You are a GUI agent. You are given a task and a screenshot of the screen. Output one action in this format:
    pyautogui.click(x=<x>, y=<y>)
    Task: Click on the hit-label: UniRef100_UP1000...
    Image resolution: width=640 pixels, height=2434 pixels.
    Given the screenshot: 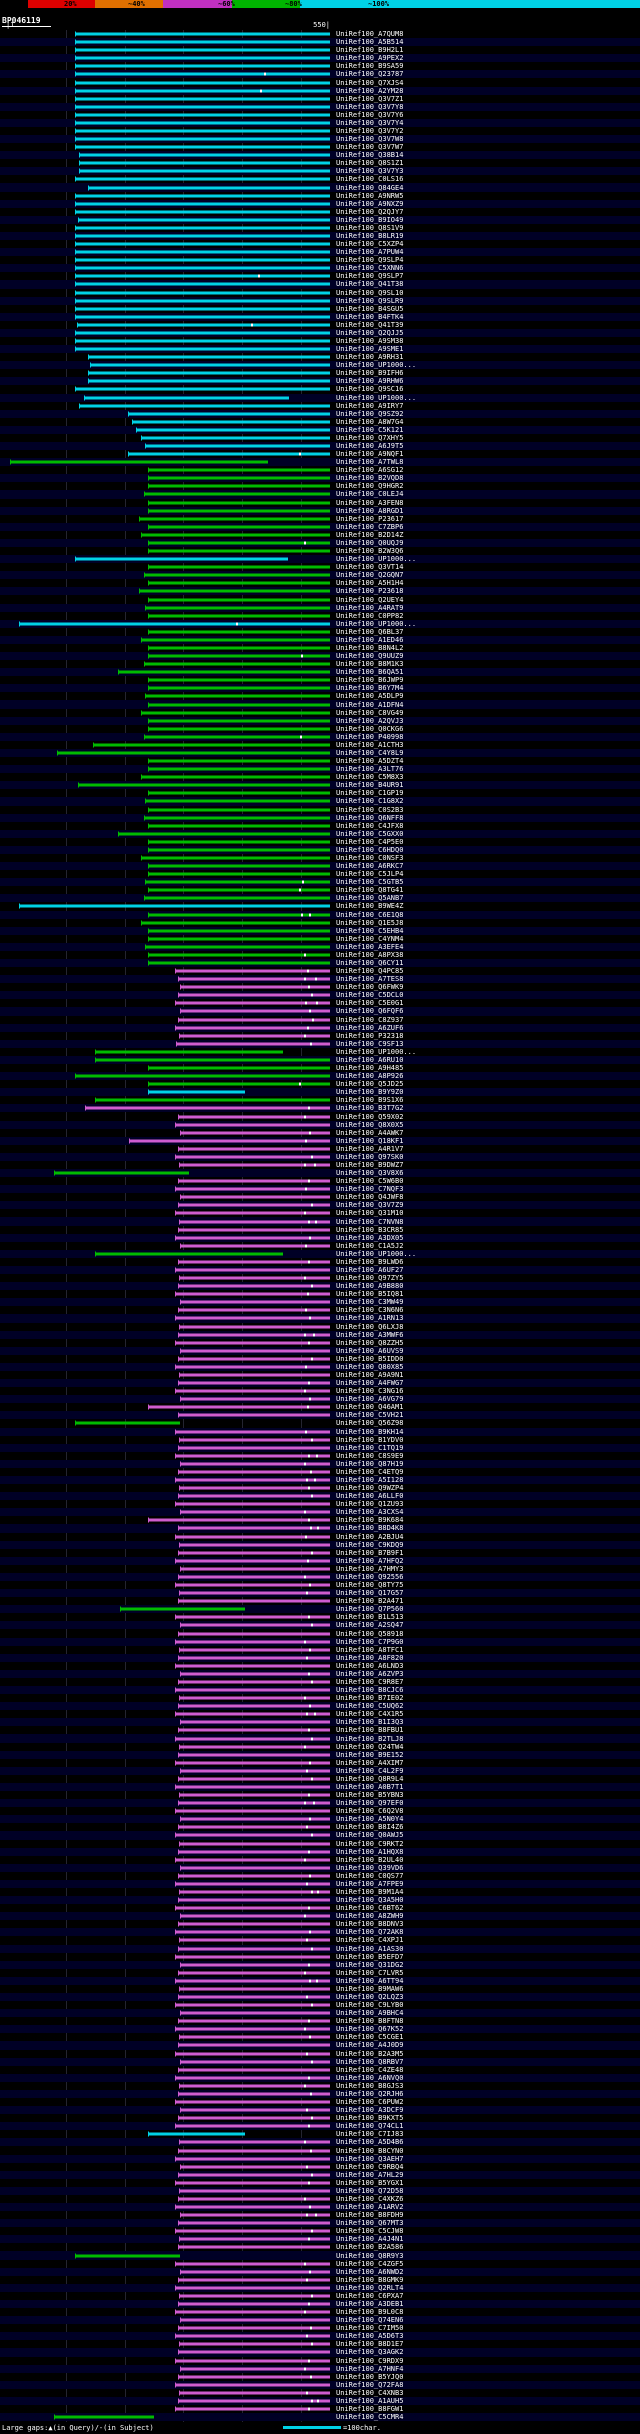 What is the action you would take?
    pyautogui.click(x=376, y=623)
    